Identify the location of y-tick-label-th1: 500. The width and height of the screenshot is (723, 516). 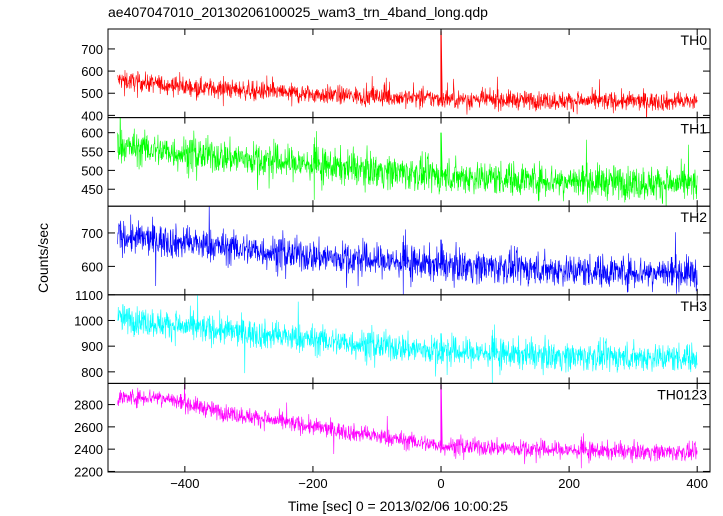
(92, 170).